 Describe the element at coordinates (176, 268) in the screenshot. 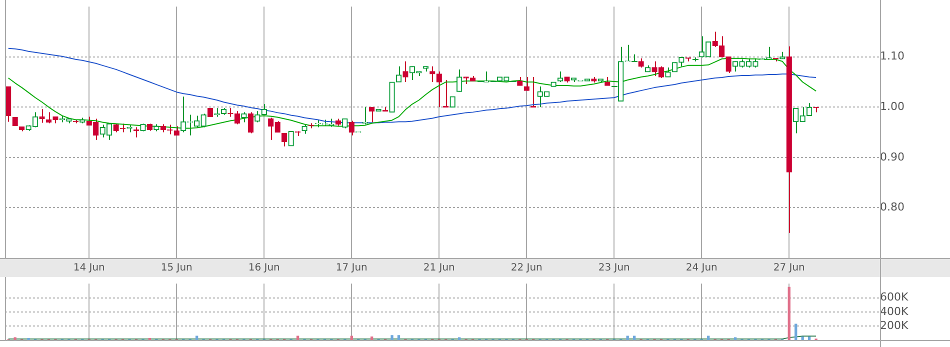

I see `x-tick-label: 15 Jun` at that location.